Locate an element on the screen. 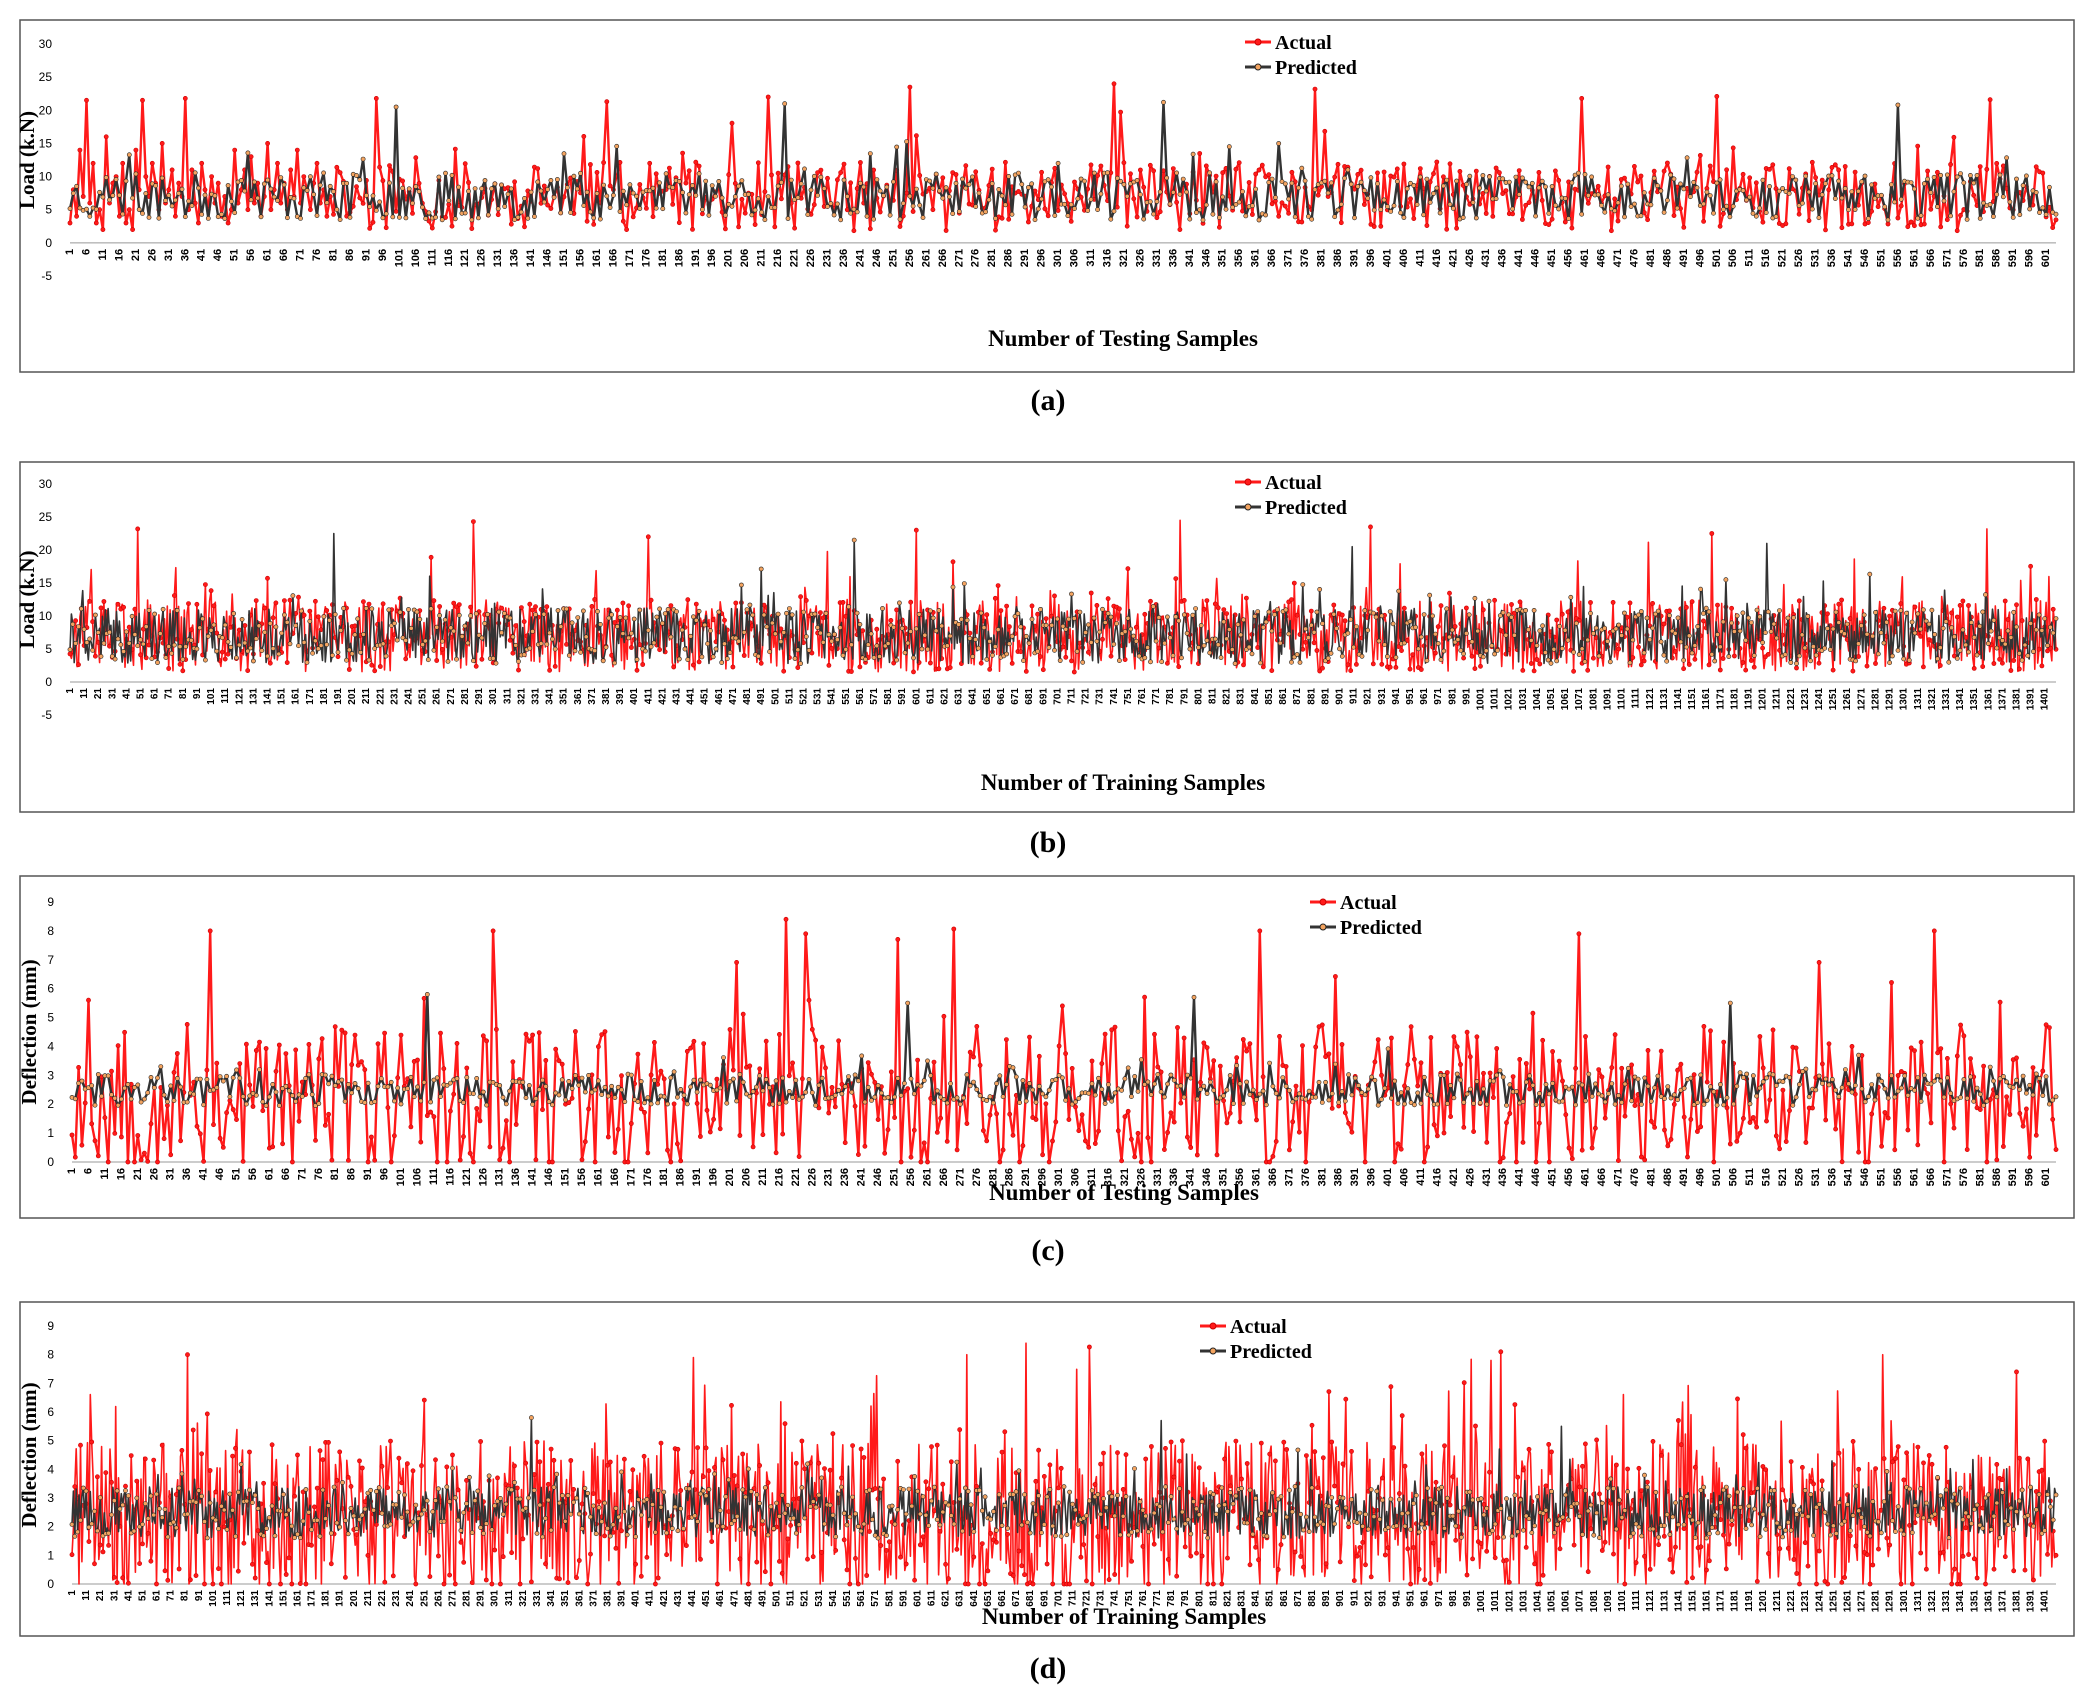  x-tick-label: 911 is located at coordinates (1354, 696).